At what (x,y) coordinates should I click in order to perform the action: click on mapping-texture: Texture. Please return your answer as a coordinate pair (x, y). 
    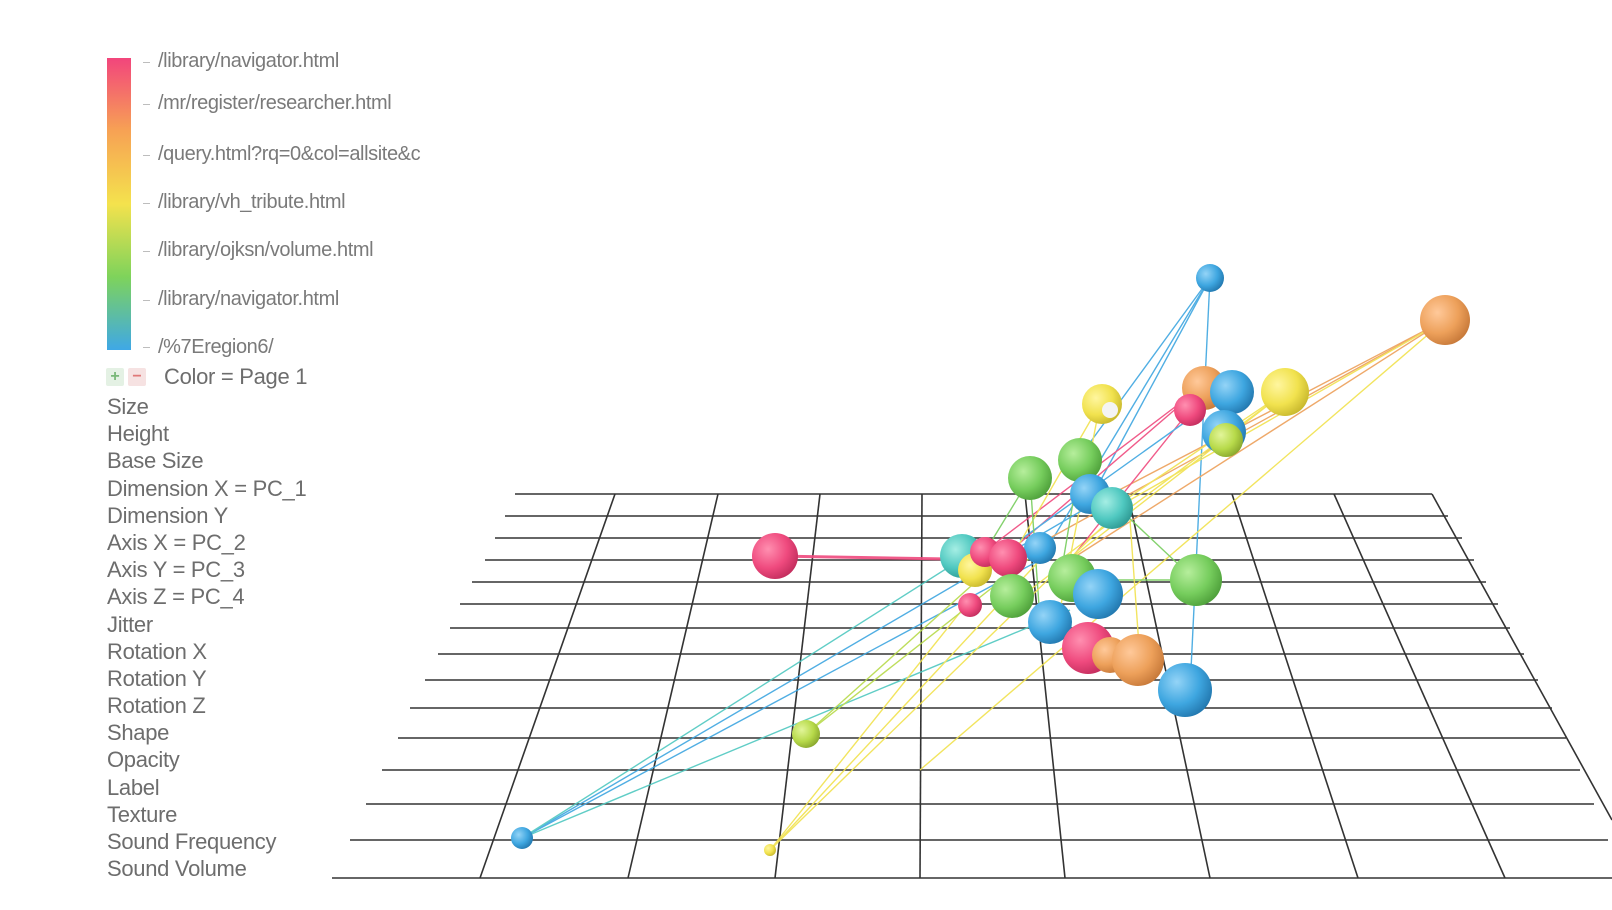
    Looking at the image, I should click on (142, 814).